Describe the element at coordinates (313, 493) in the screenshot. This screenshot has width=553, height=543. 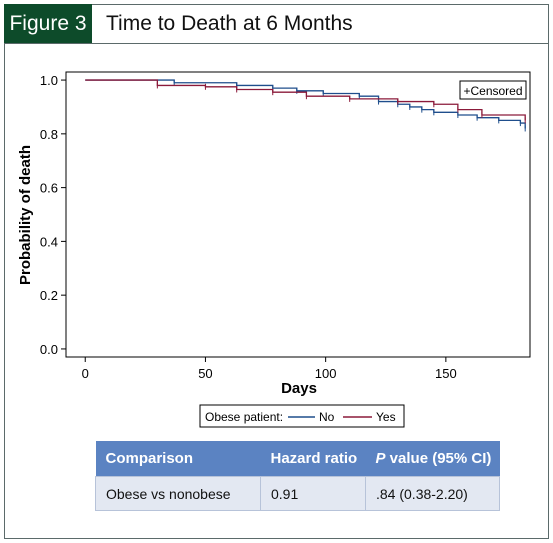
I see `cell-hazard-ratio: 0.91` at that location.